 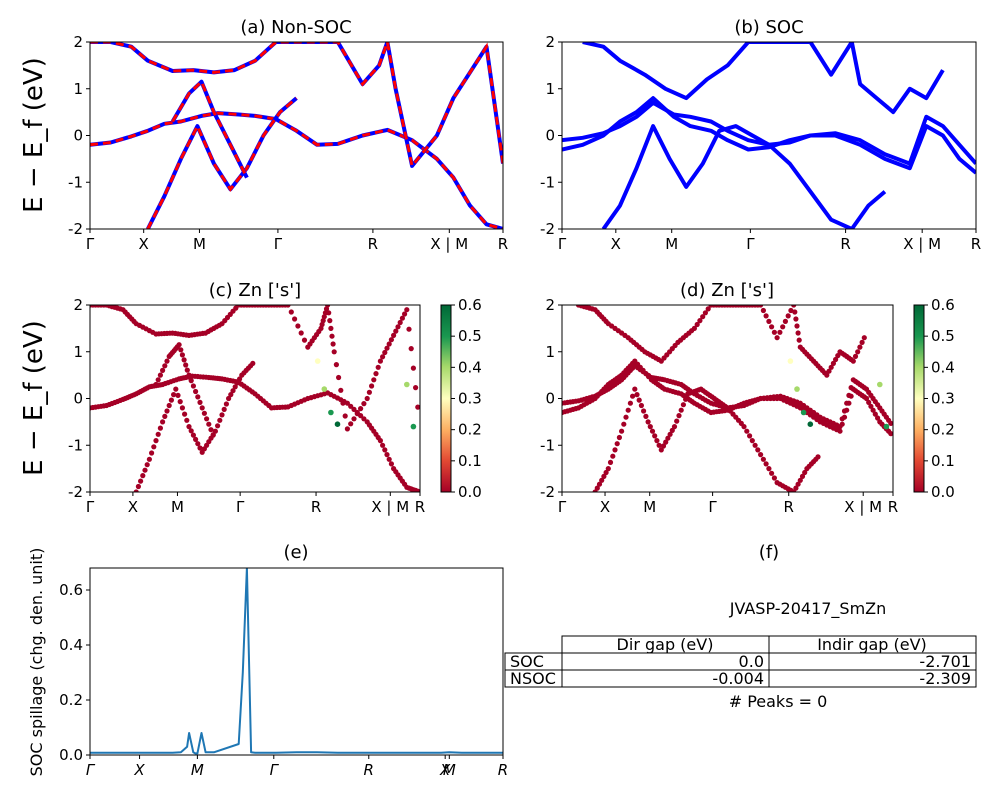 What do you see at coordinates (872, 678) in the screenshot?
I see `table-cell` at bounding box center [872, 678].